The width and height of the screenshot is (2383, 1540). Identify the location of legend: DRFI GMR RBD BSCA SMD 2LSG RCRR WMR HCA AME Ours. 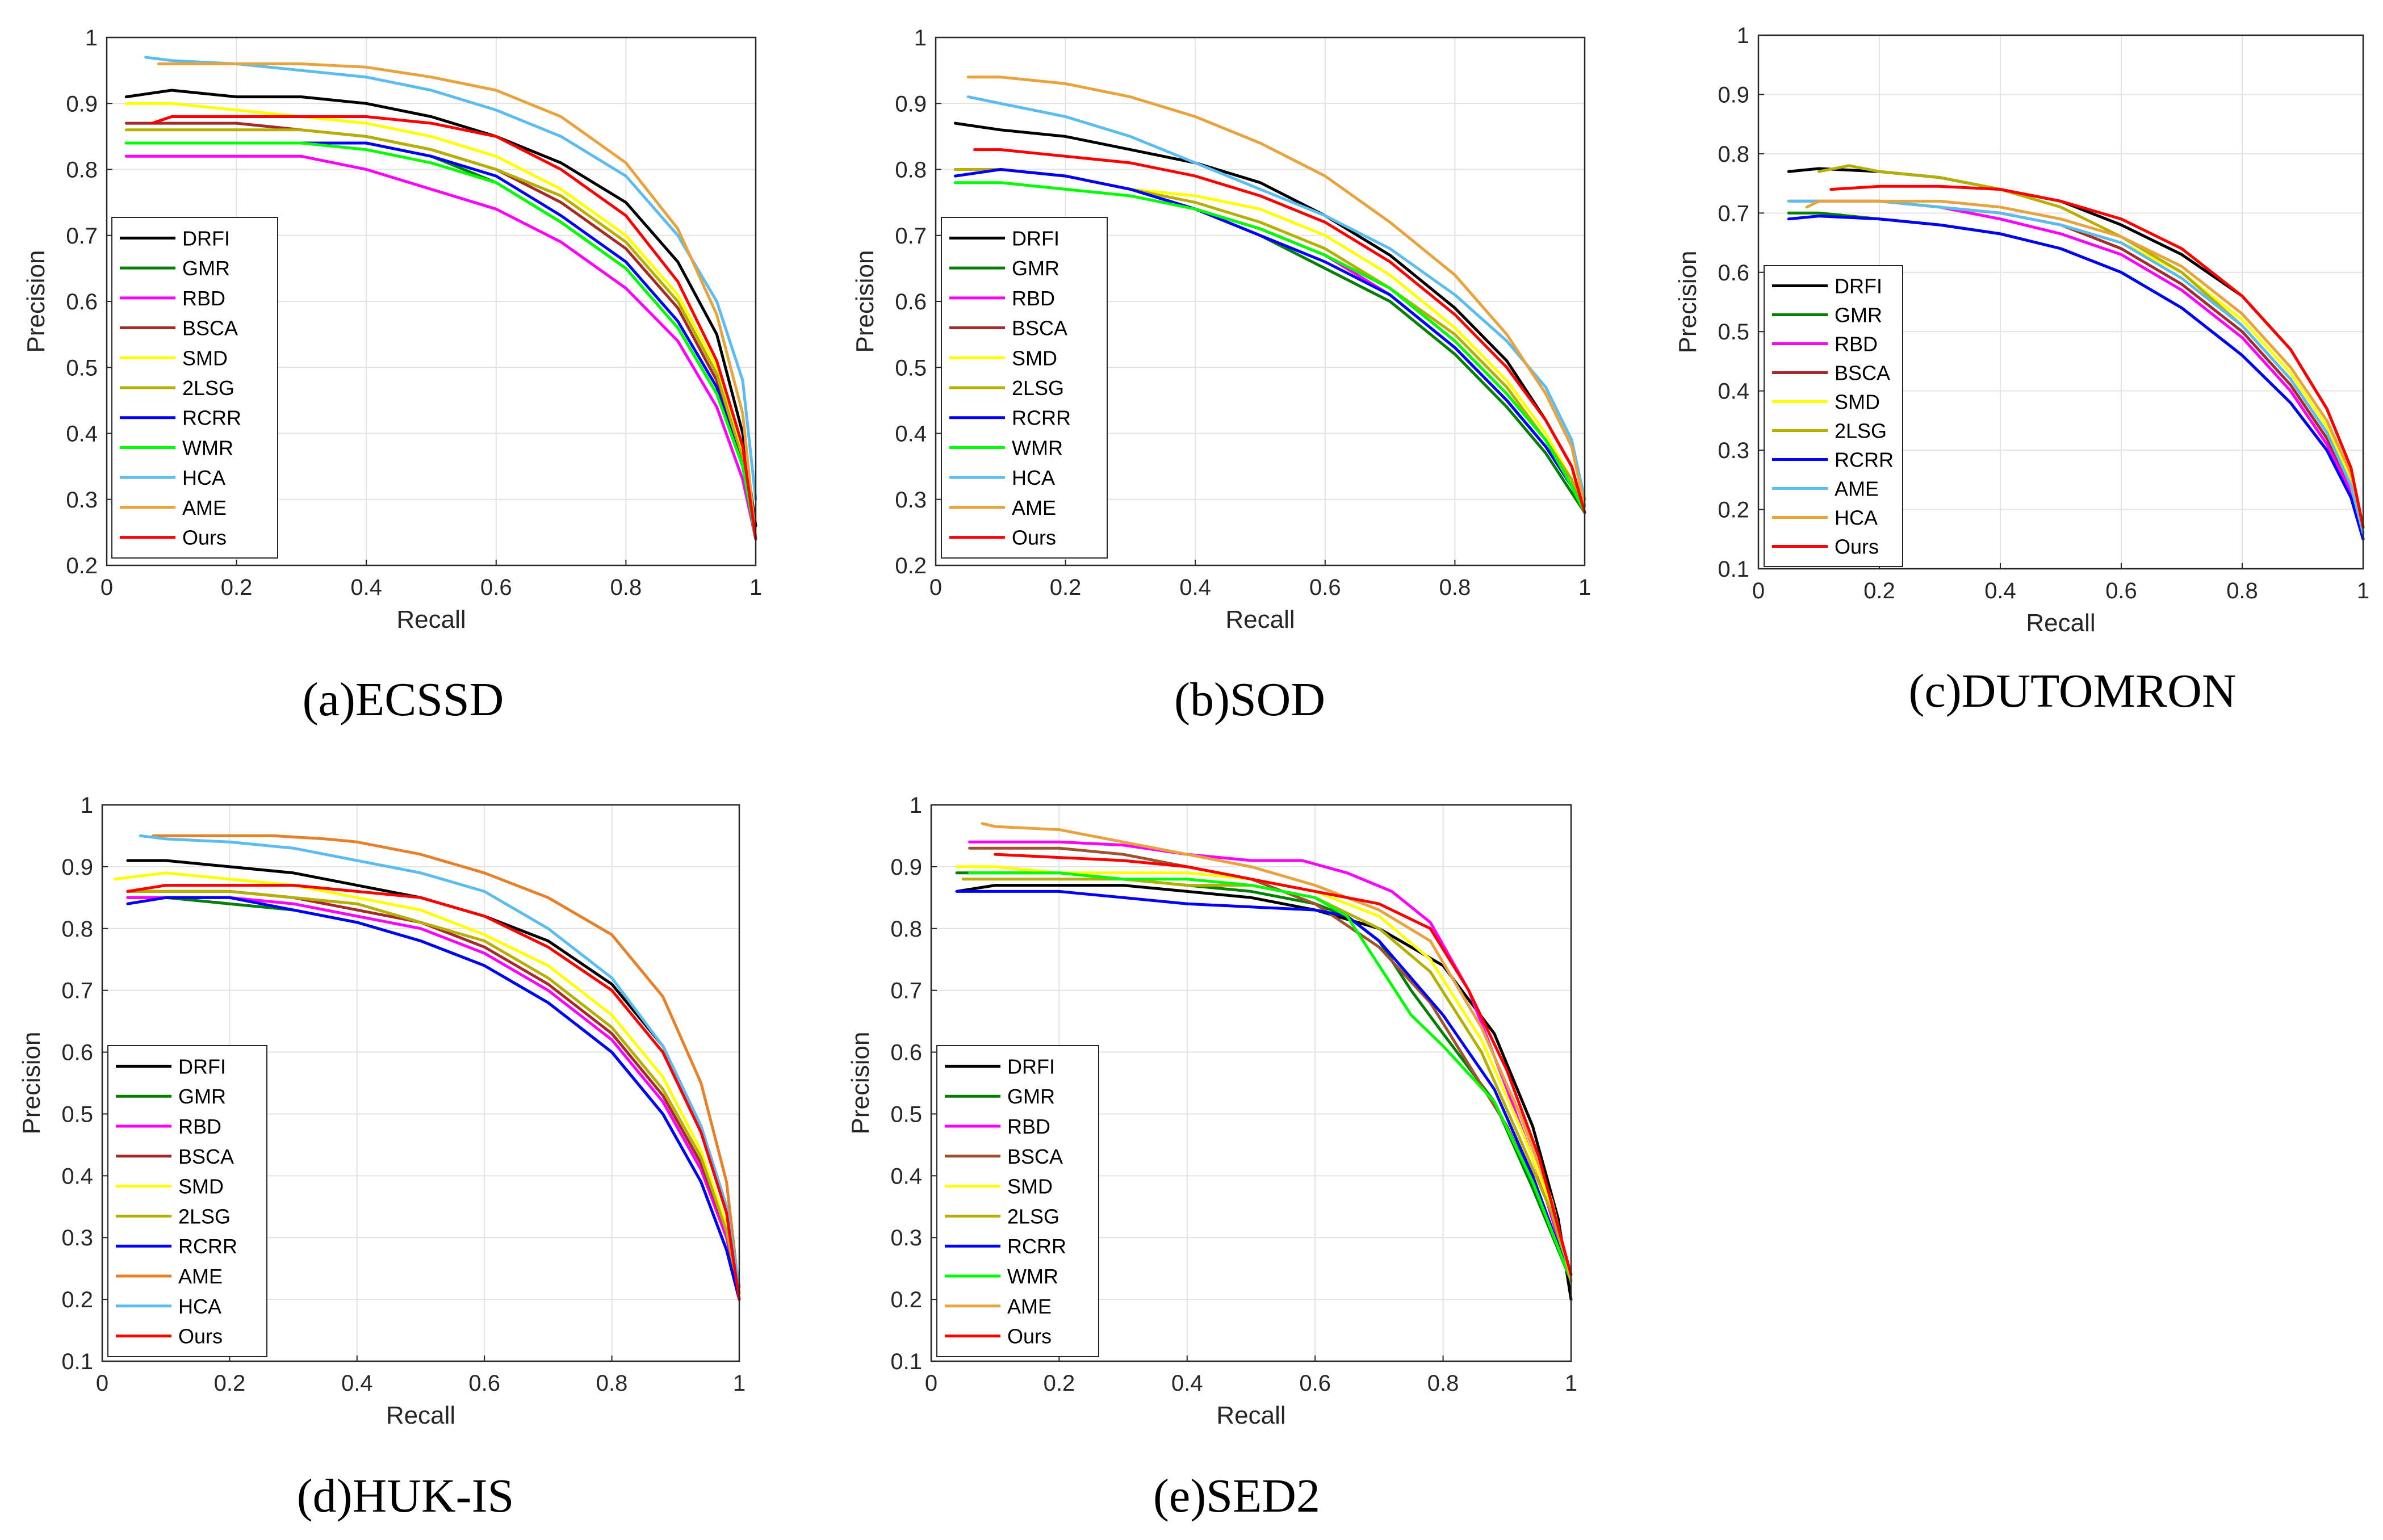
(1024, 388).